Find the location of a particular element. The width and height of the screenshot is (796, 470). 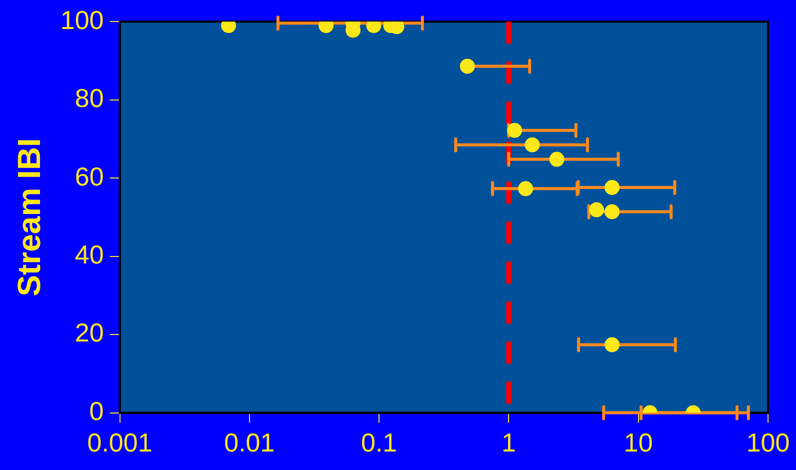

x-tick-label: 10 is located at coordinates (638, 443).